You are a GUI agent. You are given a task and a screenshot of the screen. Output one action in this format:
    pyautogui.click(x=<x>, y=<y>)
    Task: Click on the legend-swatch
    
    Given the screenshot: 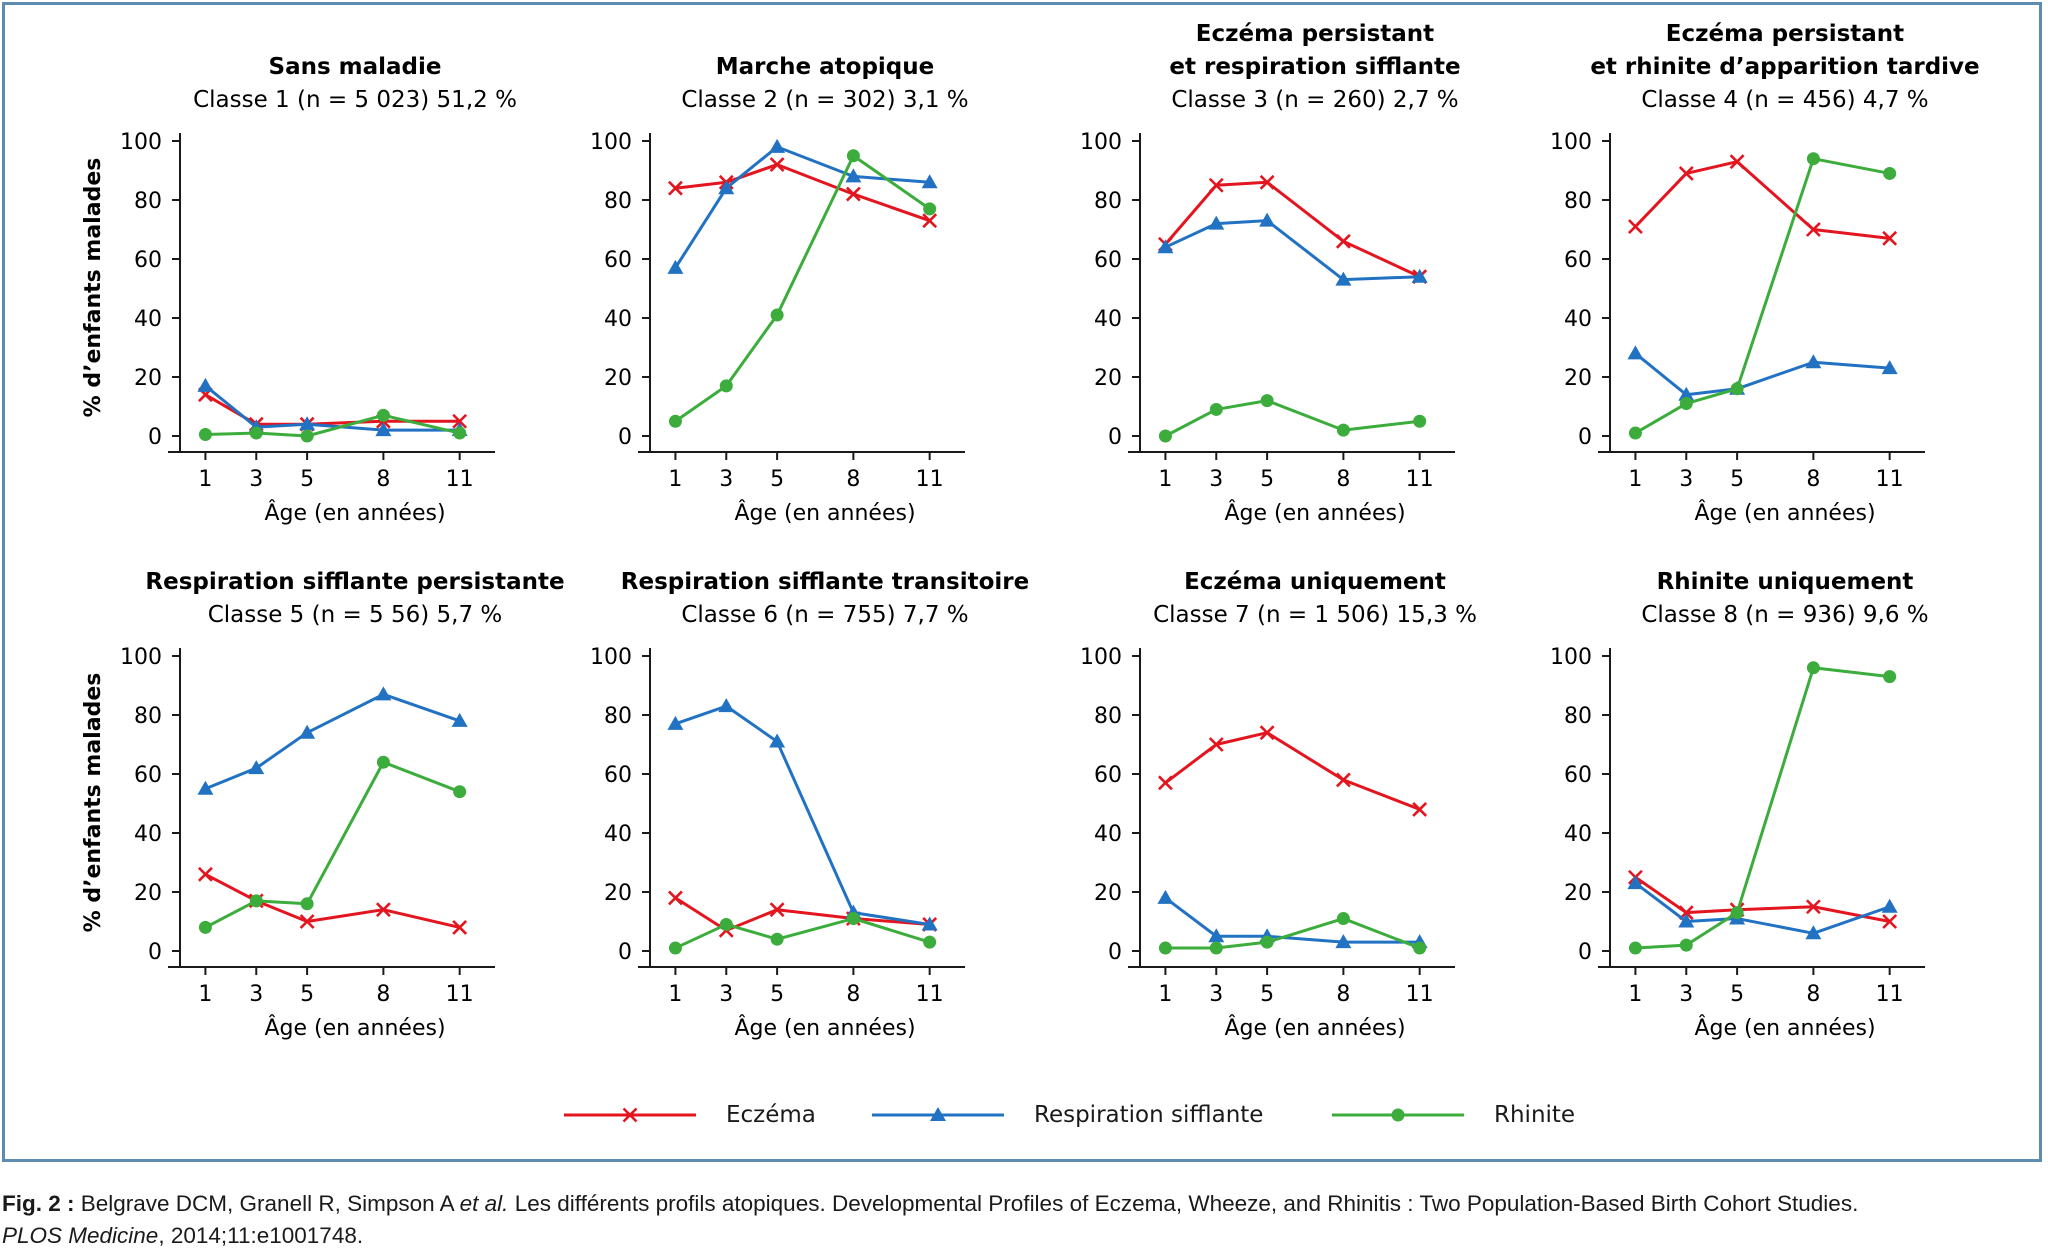 What is the action you would take?
    pyautogui.click(x=938, y=1114)
    